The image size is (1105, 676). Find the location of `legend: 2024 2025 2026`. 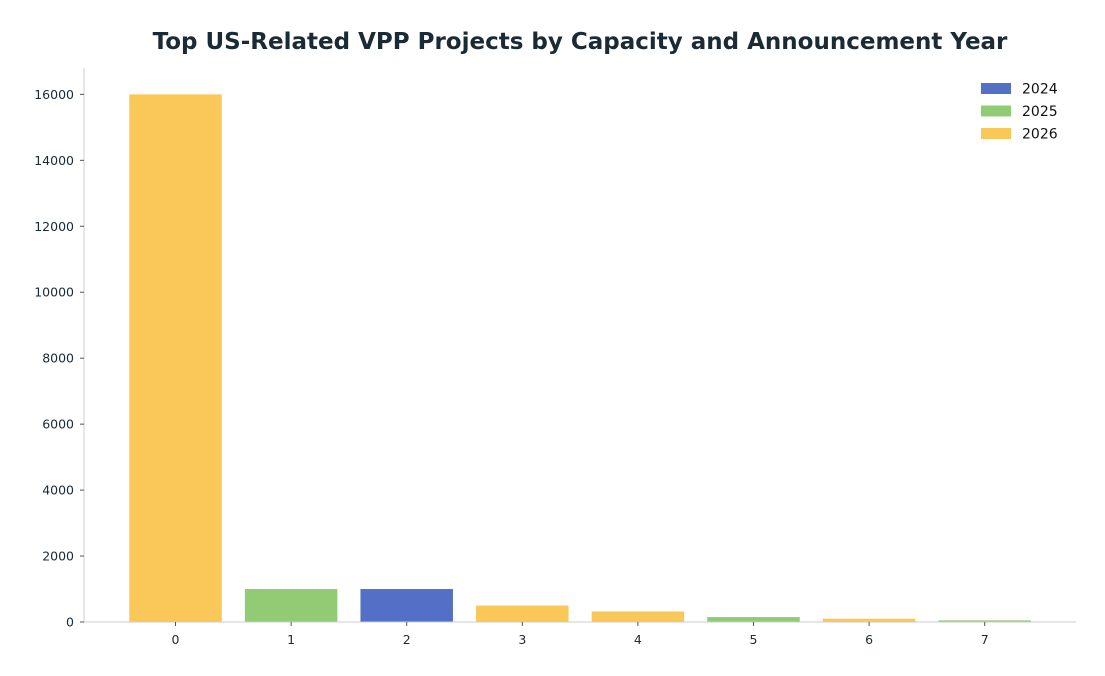

legend: 2024 2025 2026 is located at coordinates (1019, 112).